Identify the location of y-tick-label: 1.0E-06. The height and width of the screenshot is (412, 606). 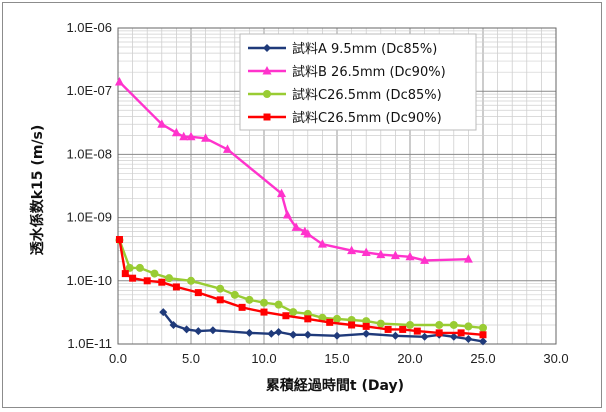
(89, 27).